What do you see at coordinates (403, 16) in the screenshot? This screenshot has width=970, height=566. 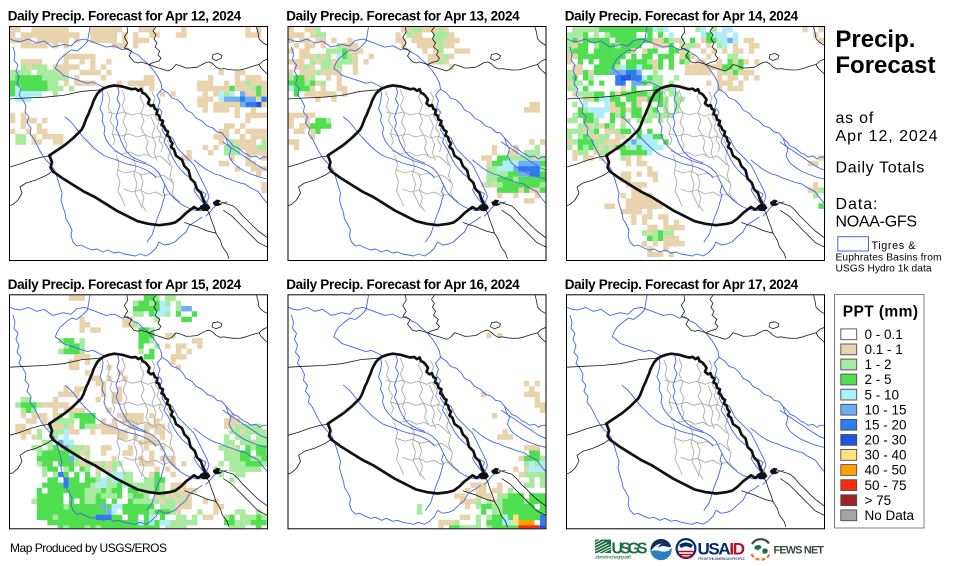 I see `svg-text:Daily Precip. Forecast for Apr: Daily Precip. Forecast for Apr 13, 2024` at bounding box center [403, 16].